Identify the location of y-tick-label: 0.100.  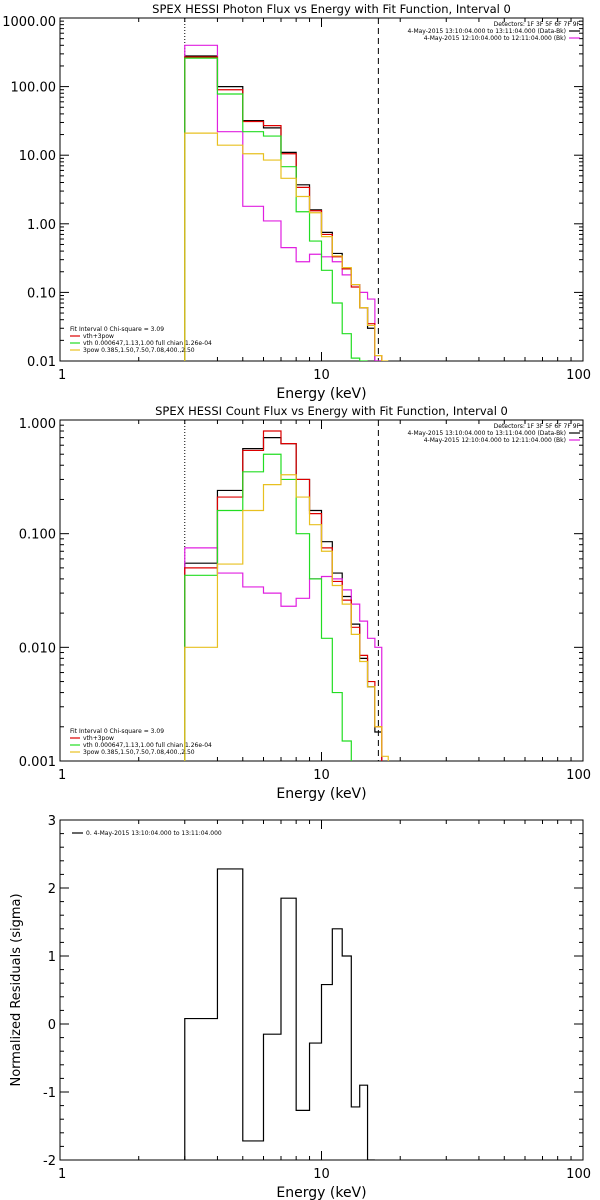
(37, 535).